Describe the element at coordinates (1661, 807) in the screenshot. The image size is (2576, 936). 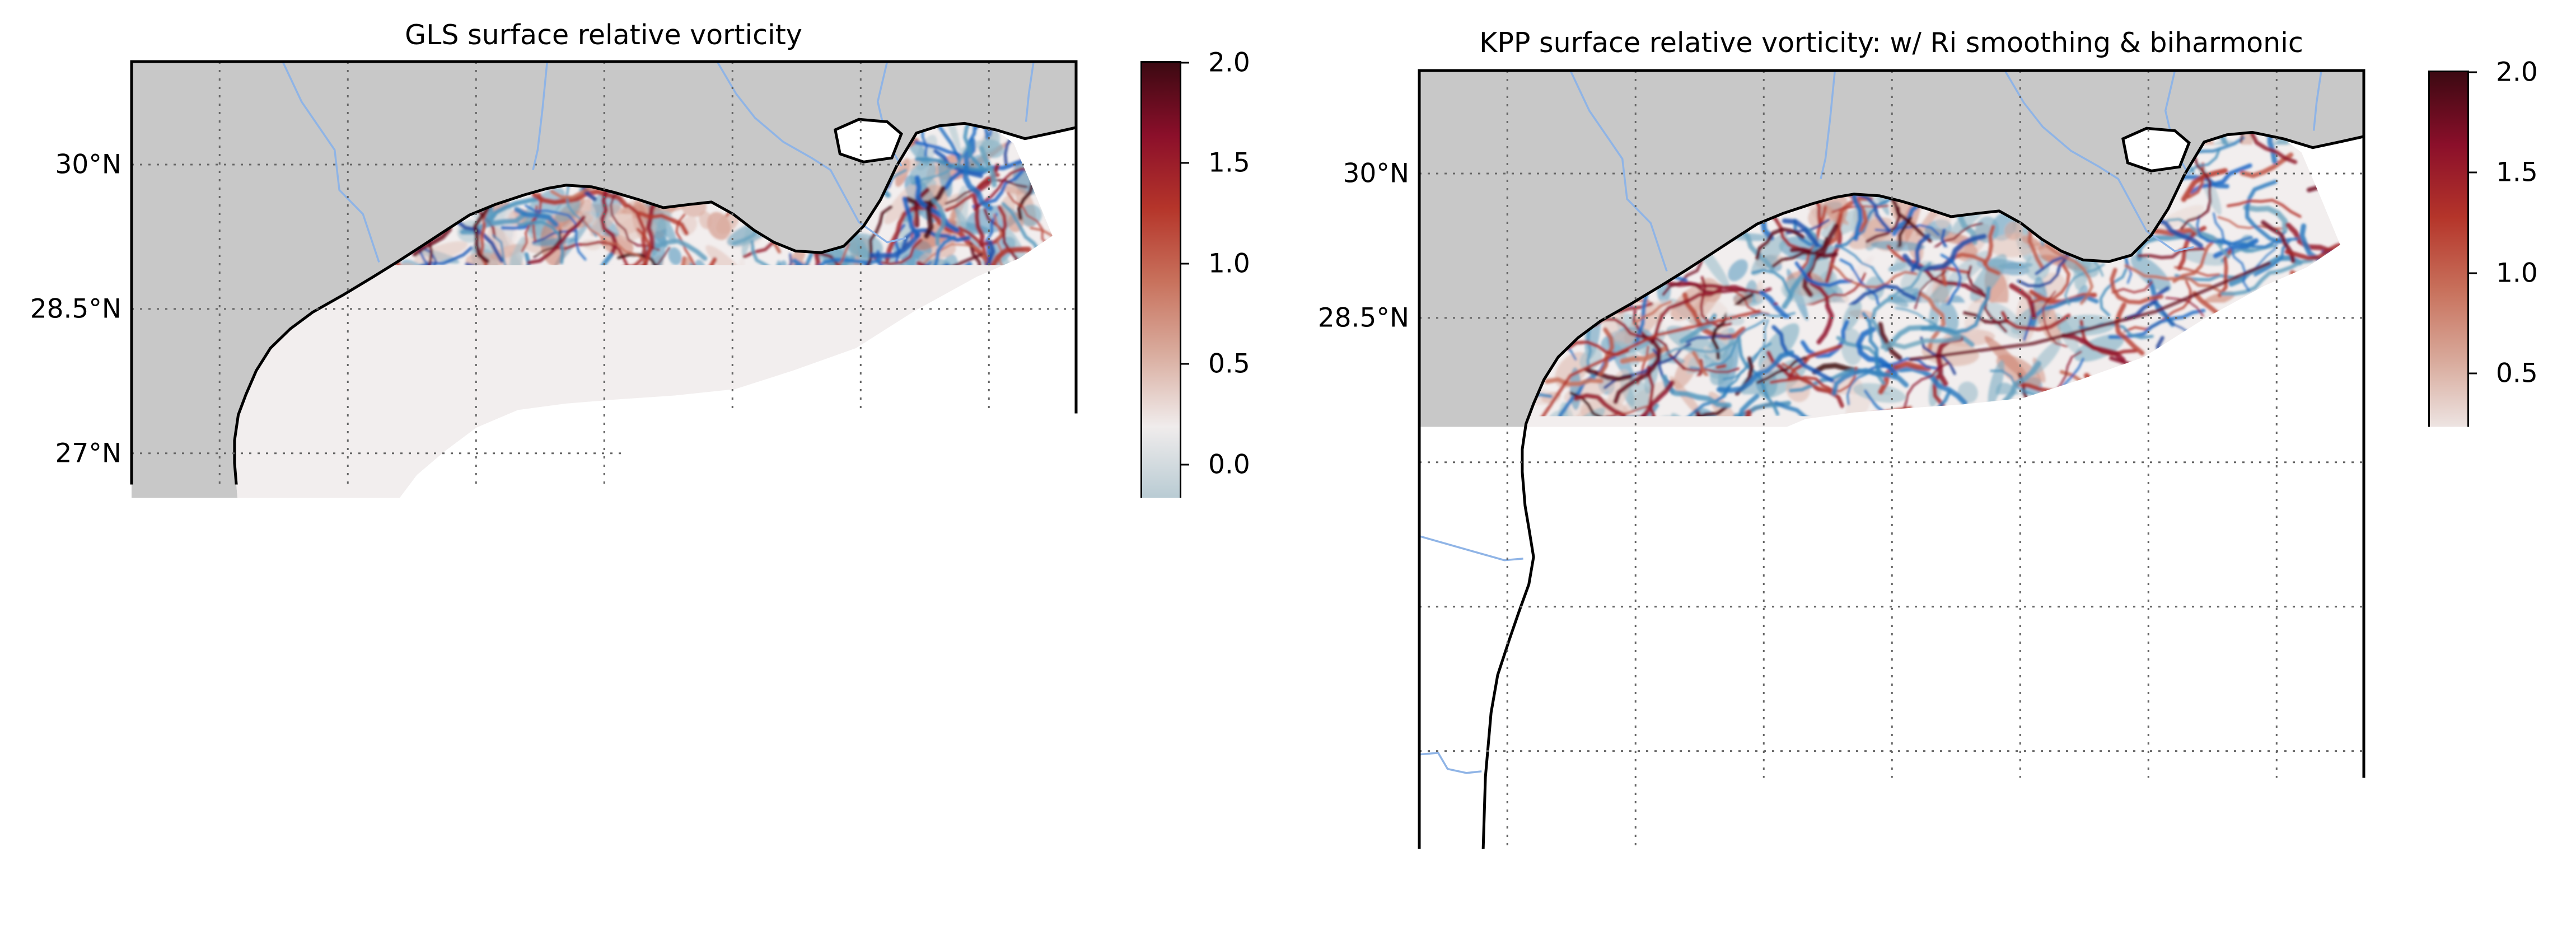
I see `vorticity-patch` at that location.